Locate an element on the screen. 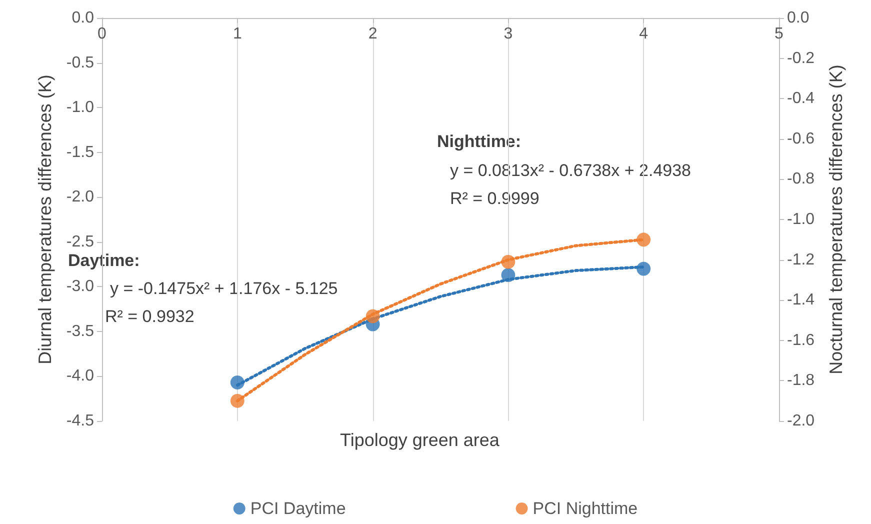 The width and height of the screenshot is (871, 524). legend-label: PCI Daytime is located at coordinates (298, 508).